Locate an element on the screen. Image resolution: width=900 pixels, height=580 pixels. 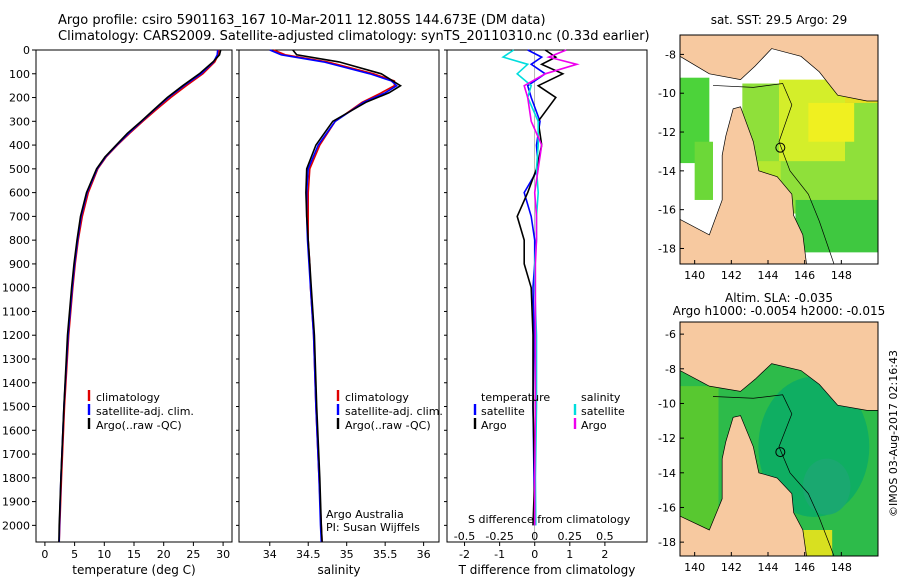
map-sst_map: 140 142 144 146 148 -8 -10 -12 -14 -16 -18 is located at coordinates (768, 158).